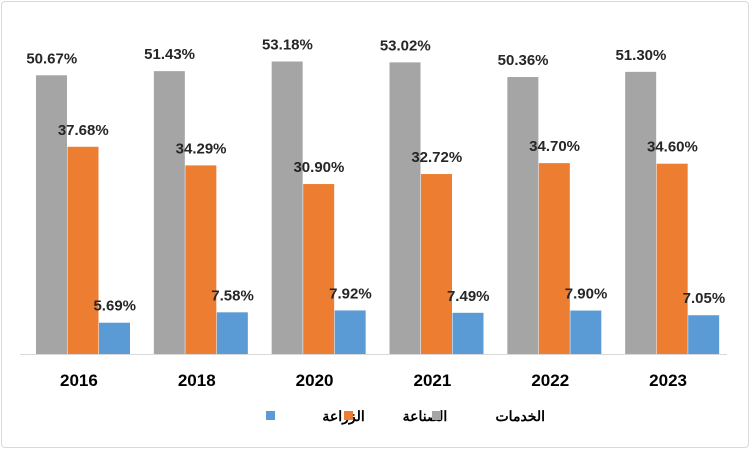 The width and height of the screenshot is (752, 451). Describe the element at coordinates (350, 293) in the screenshot. I see `data-label: 7.92%` at that location.